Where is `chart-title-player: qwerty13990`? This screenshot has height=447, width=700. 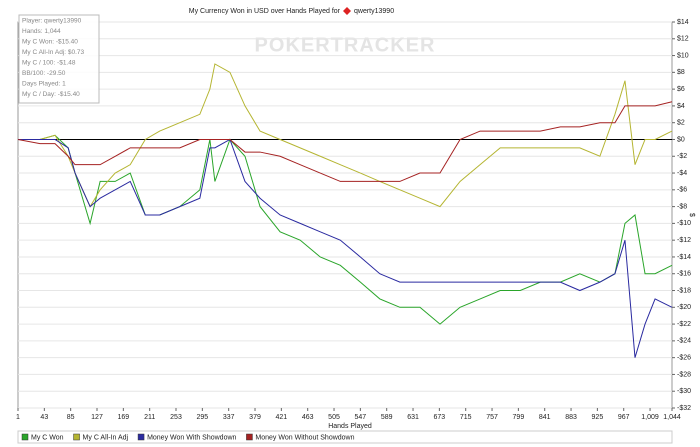
chart-title-player: qwerty13990 is located at coordinates (374, 11).